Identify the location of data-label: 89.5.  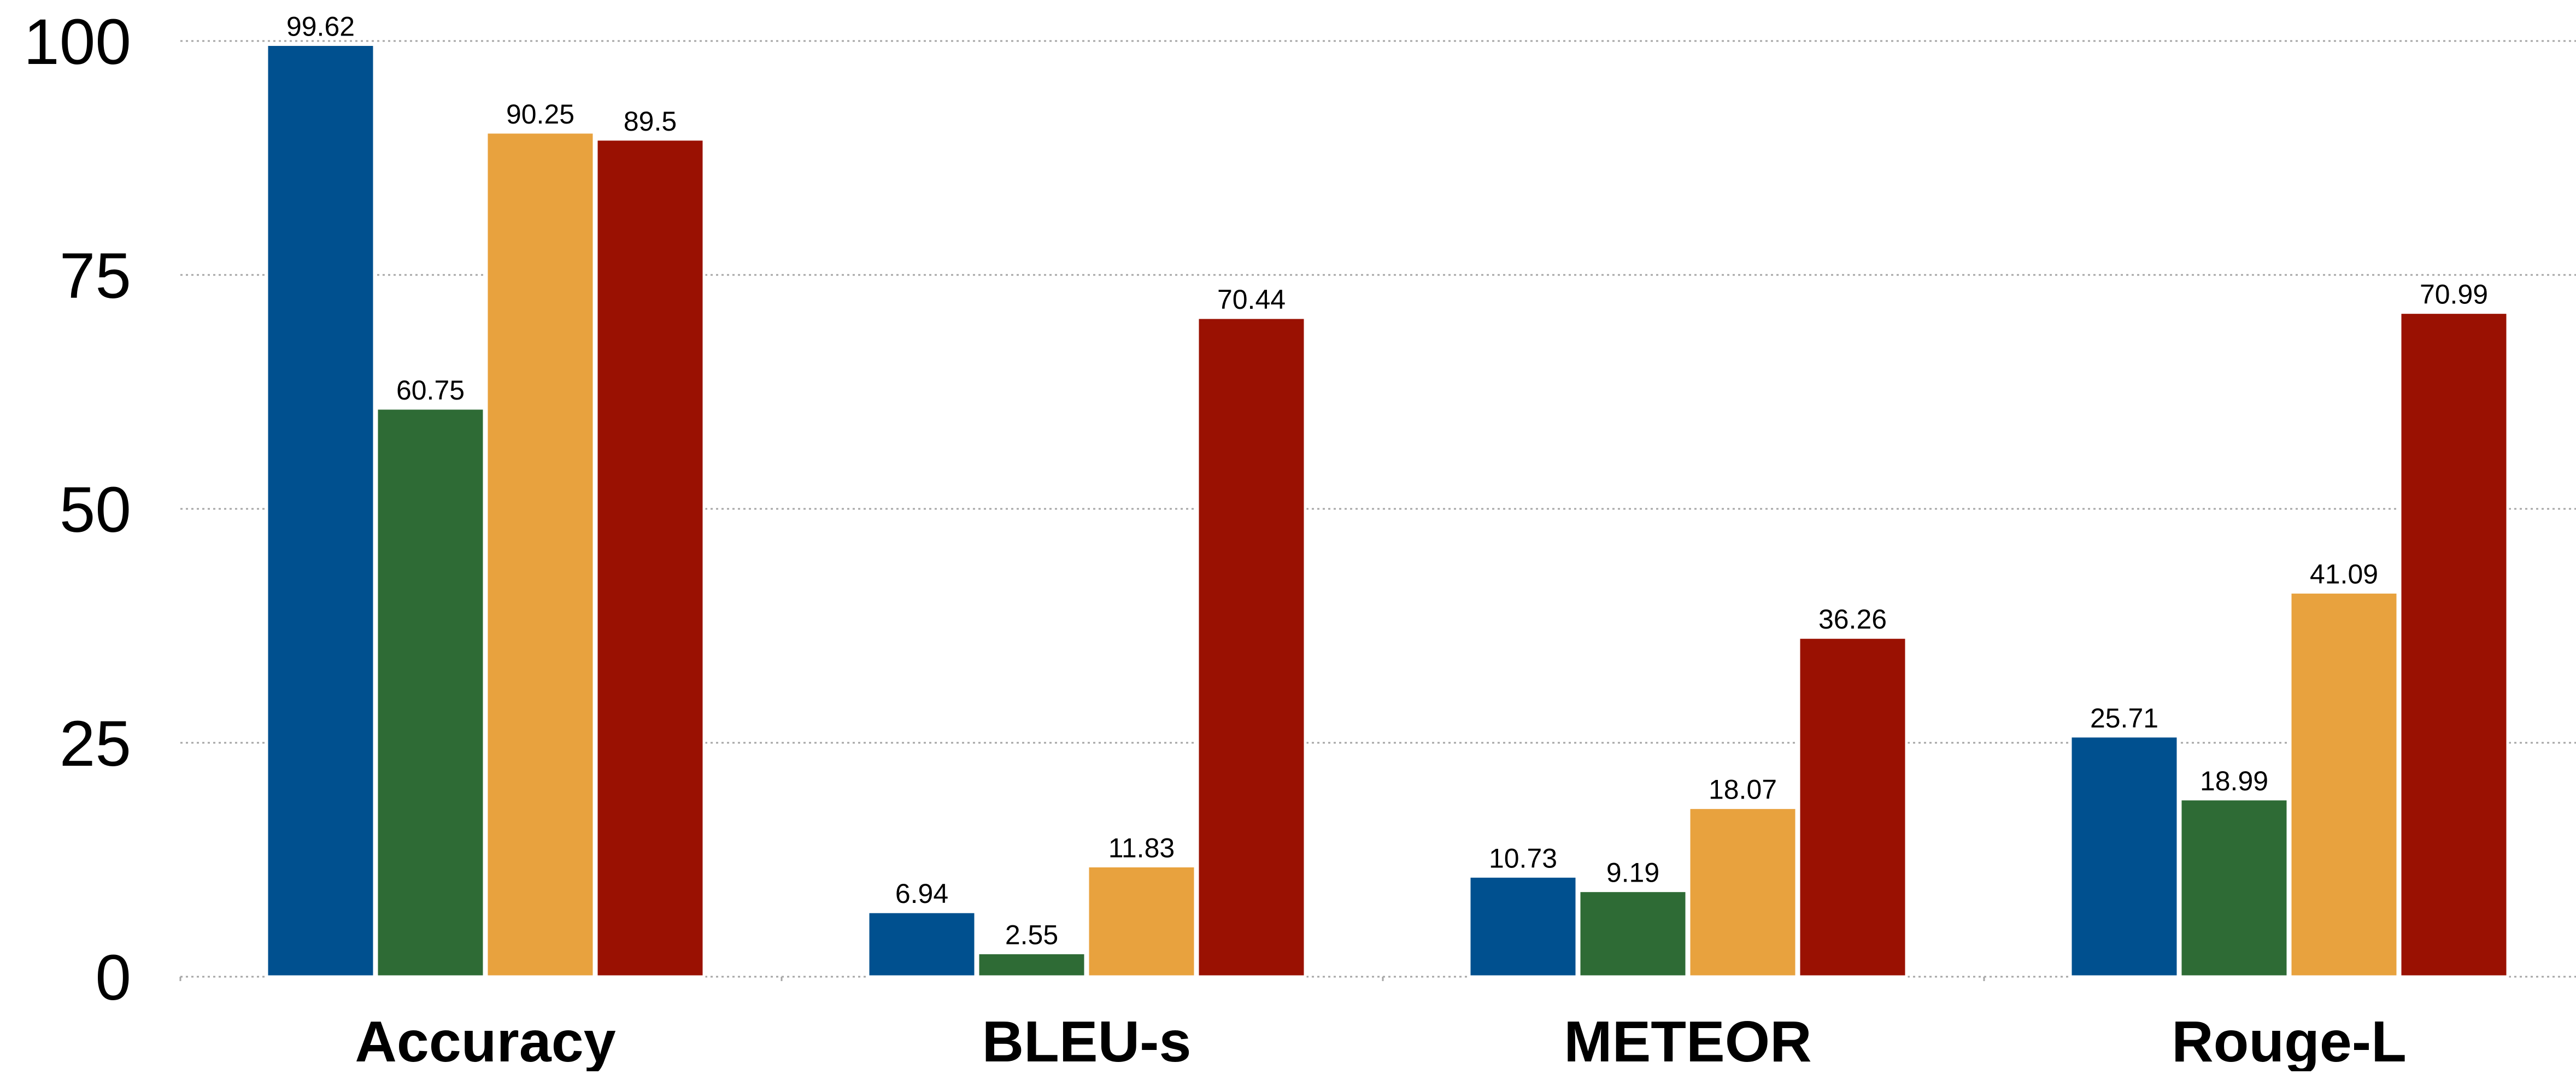
(651, 121).